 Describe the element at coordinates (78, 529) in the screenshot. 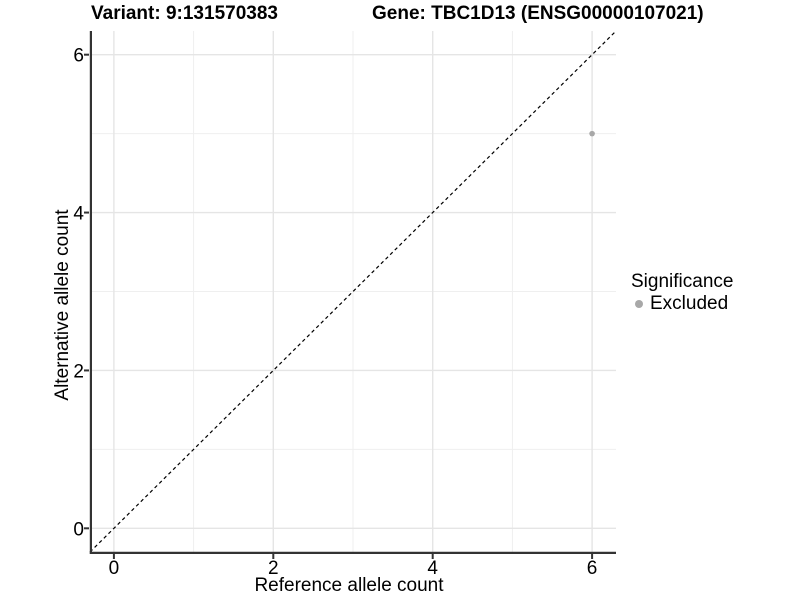

I see `y-tick-label: 0` at that location.